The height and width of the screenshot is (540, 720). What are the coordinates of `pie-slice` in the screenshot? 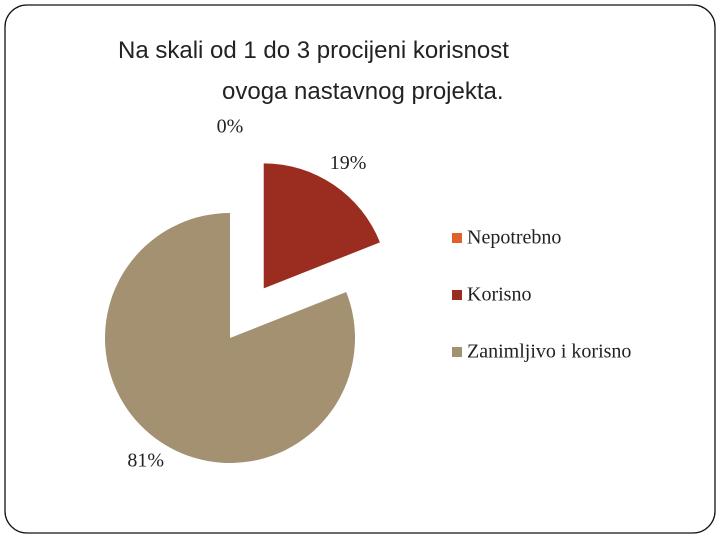 It's located at (321, 226).